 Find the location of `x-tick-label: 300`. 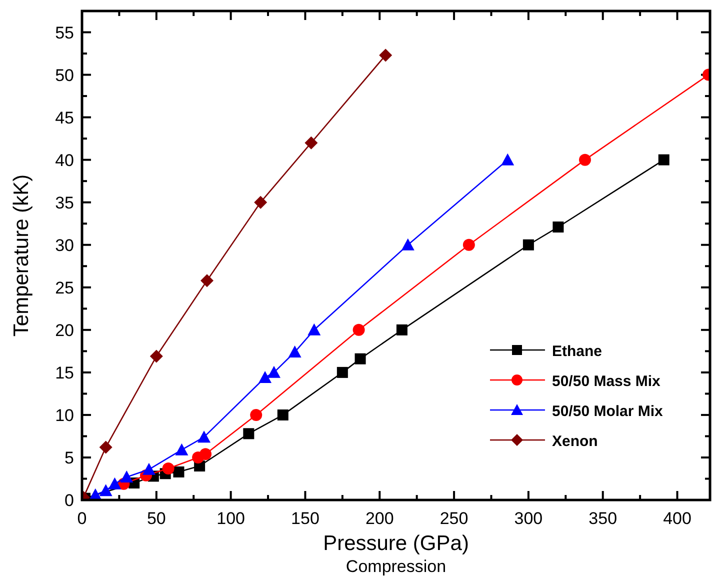

x-tick-label: 300 is located at coordinates (528, 518).